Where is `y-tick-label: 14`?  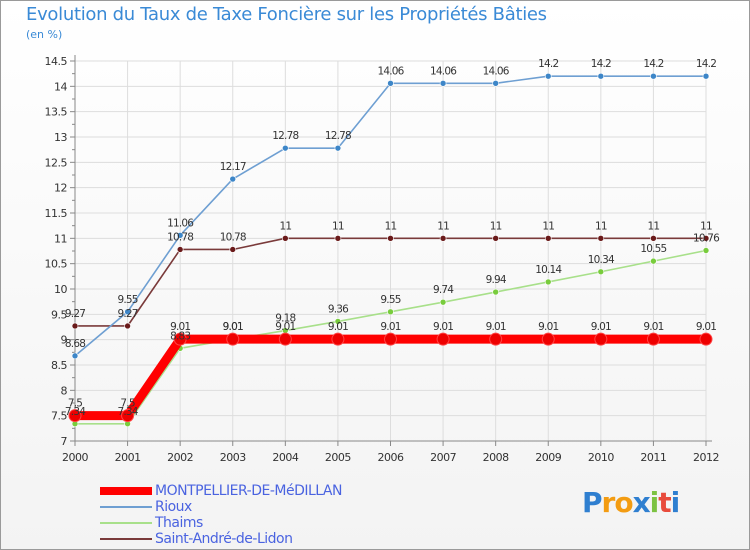
y-tick-label: 14 is located at coordinates (60, 86).